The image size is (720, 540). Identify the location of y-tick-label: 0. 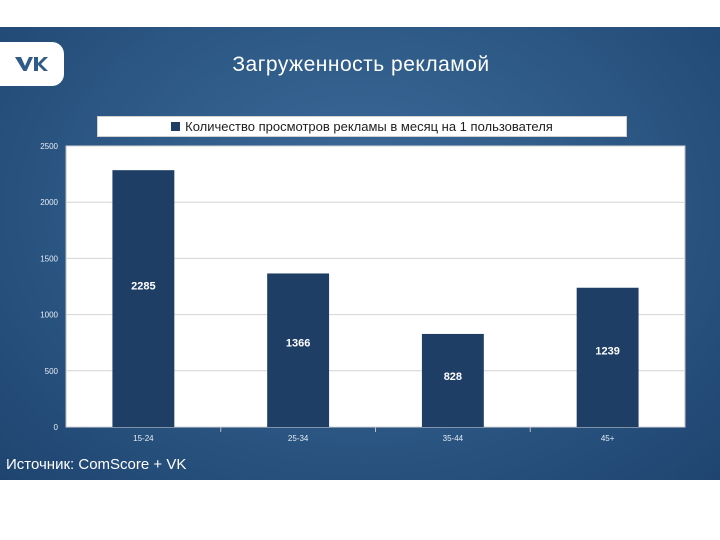
(56, 427).